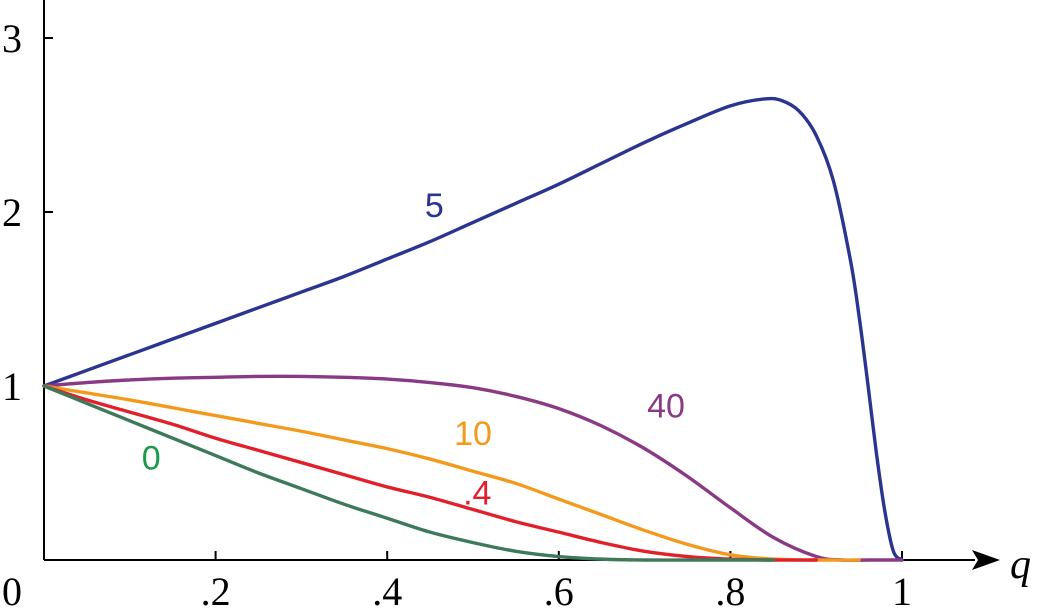 The image size is (1040, 610). Describe the element at coordinates (434, 206) in the screenshot. I see `series-label-5: 5` at that location.